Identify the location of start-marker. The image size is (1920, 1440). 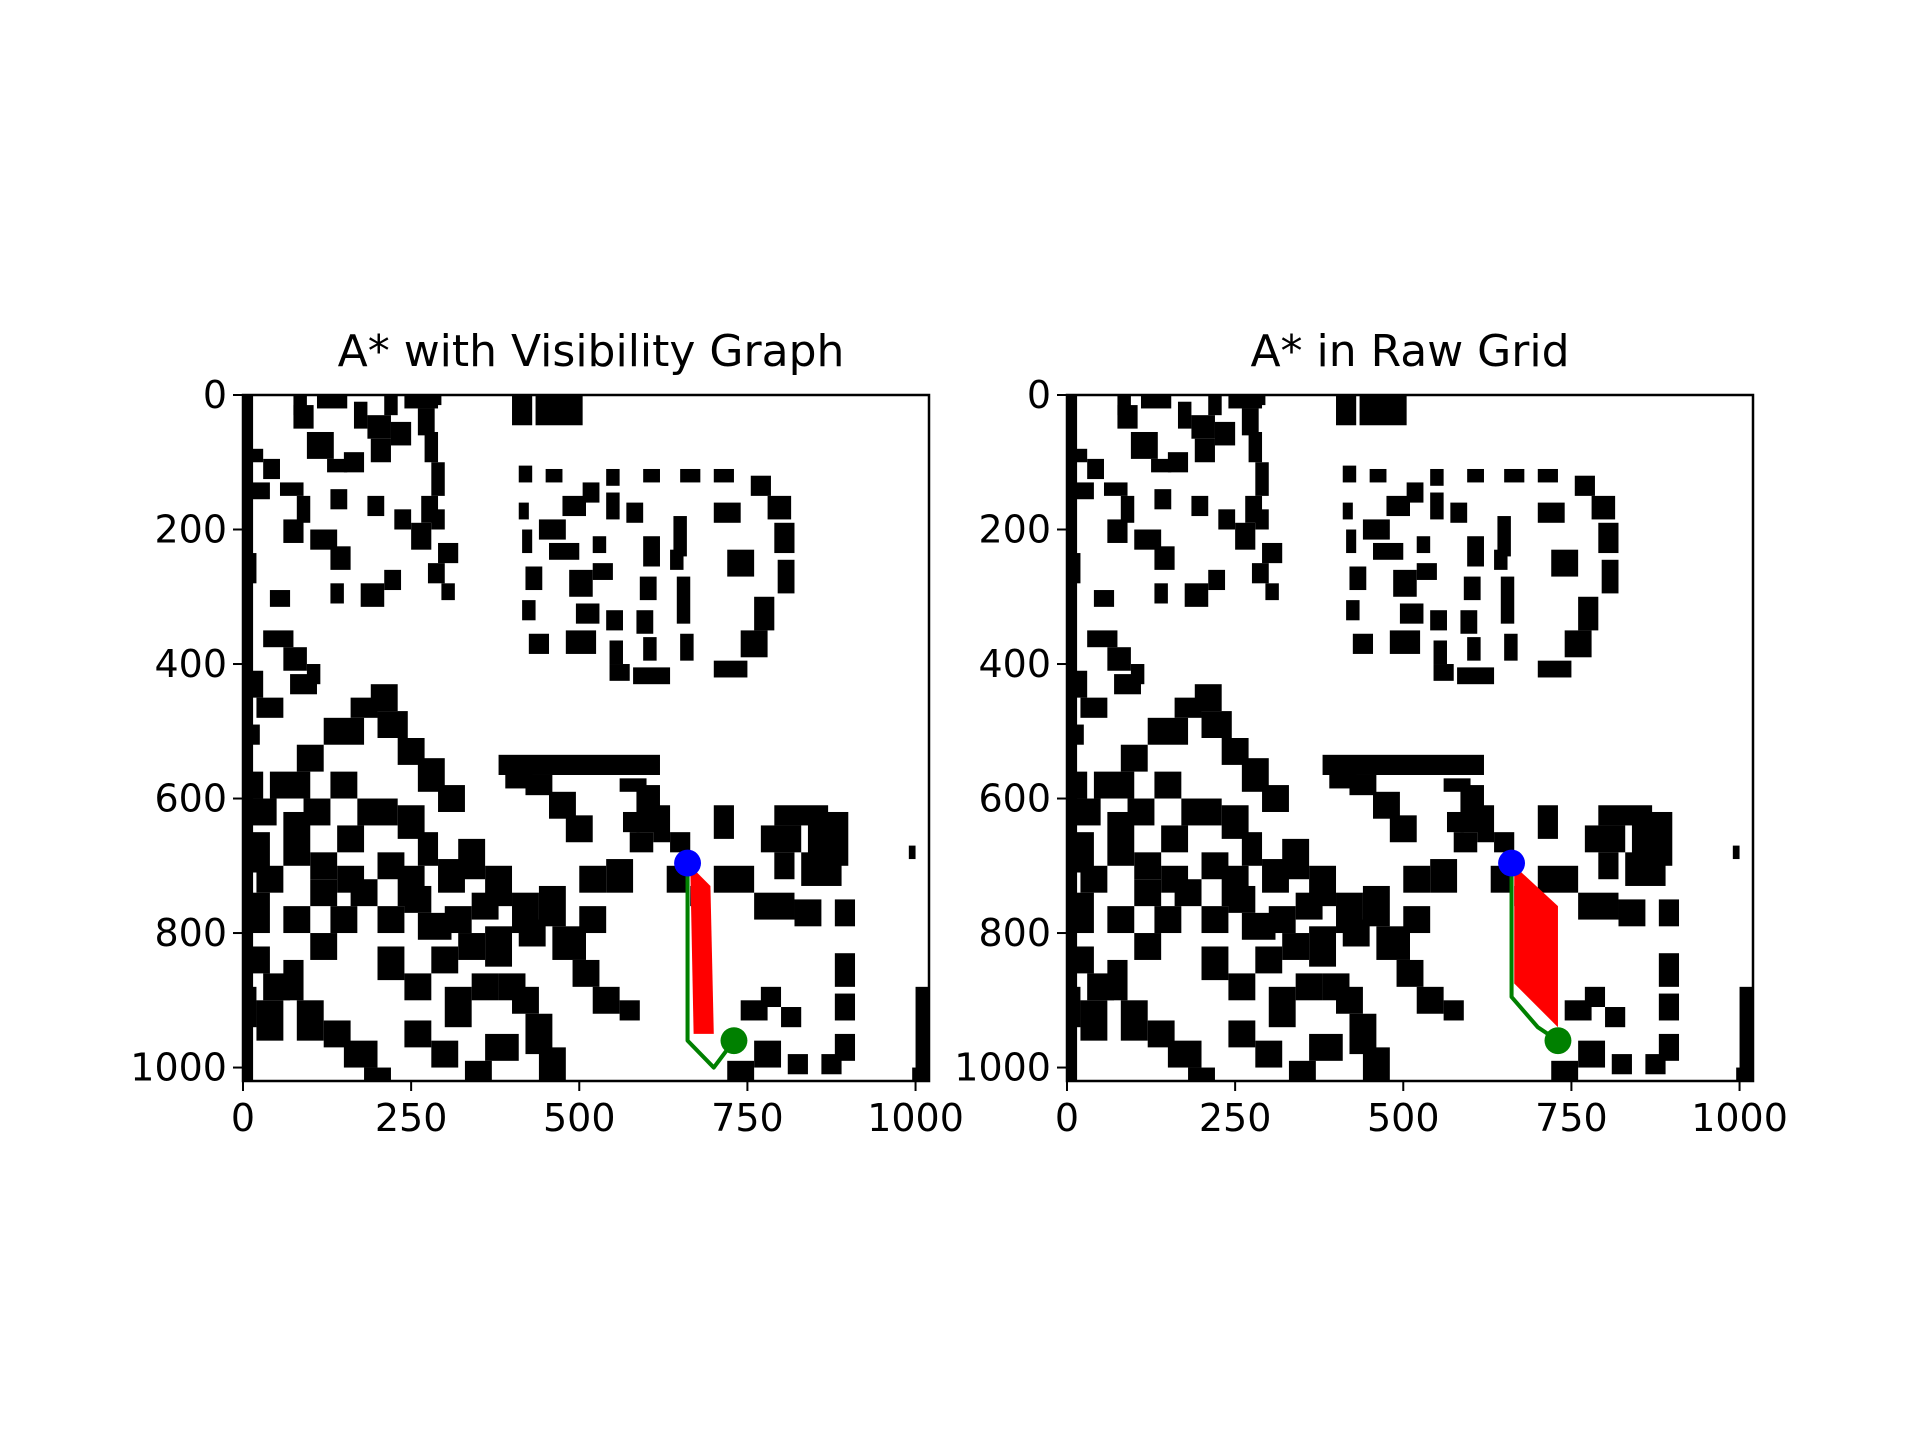
(1512, 863).